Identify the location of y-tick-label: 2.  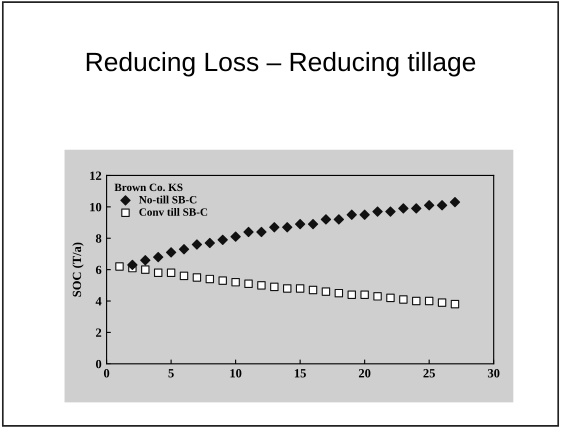
(99, 332).